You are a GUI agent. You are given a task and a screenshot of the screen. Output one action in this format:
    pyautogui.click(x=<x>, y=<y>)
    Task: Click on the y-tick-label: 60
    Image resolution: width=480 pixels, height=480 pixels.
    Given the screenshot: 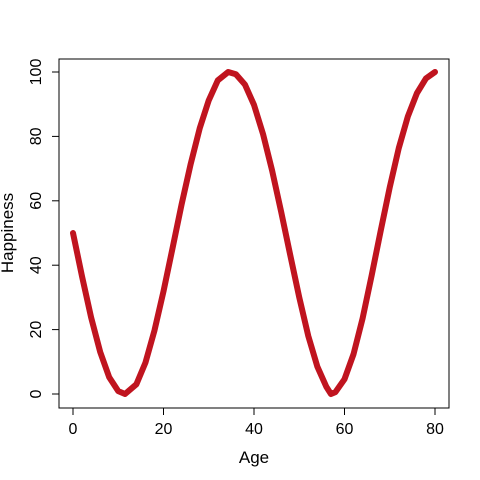 What is the action you would take?
    pyautogui.click(x=36, y=201)
    